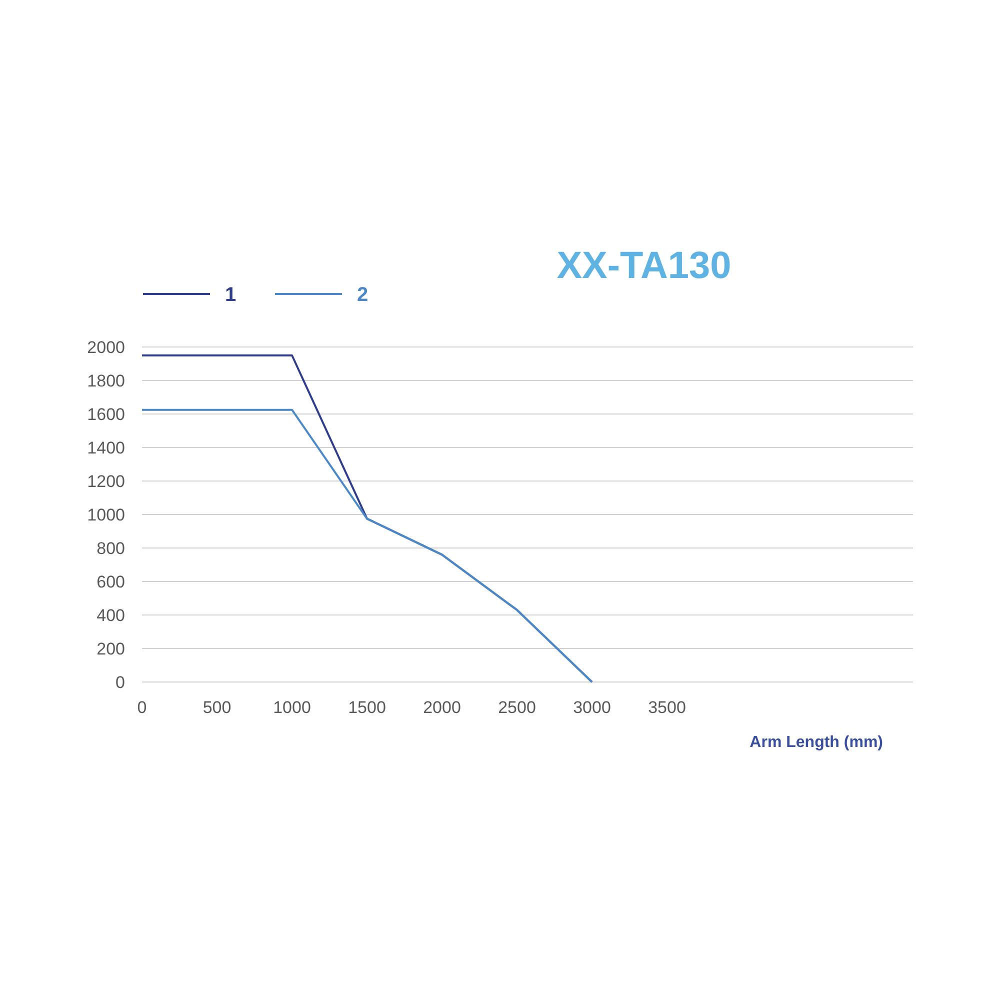 The width and height of the screenshot is (1000, 1000). Describe the element at coordinates (110, 548) in the screenshot. I see `y-tick-label: 800` at that location.